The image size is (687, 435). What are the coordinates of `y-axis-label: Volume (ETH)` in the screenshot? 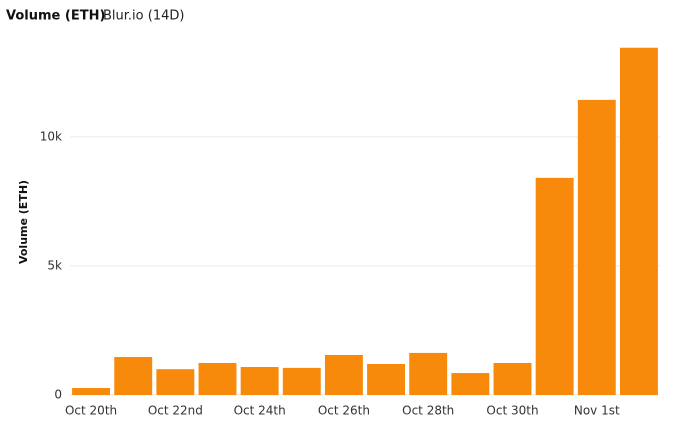 It's located at (23, 222).